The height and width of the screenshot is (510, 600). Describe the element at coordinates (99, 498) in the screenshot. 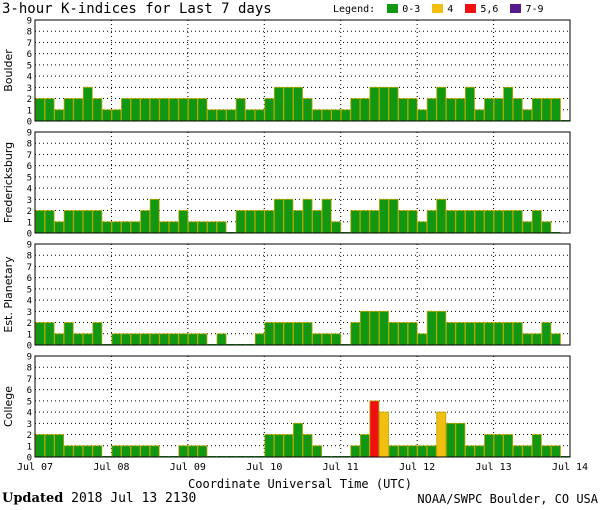

I see `updated-timestamp: Updated 2018 Jul 13 2130` at that location.